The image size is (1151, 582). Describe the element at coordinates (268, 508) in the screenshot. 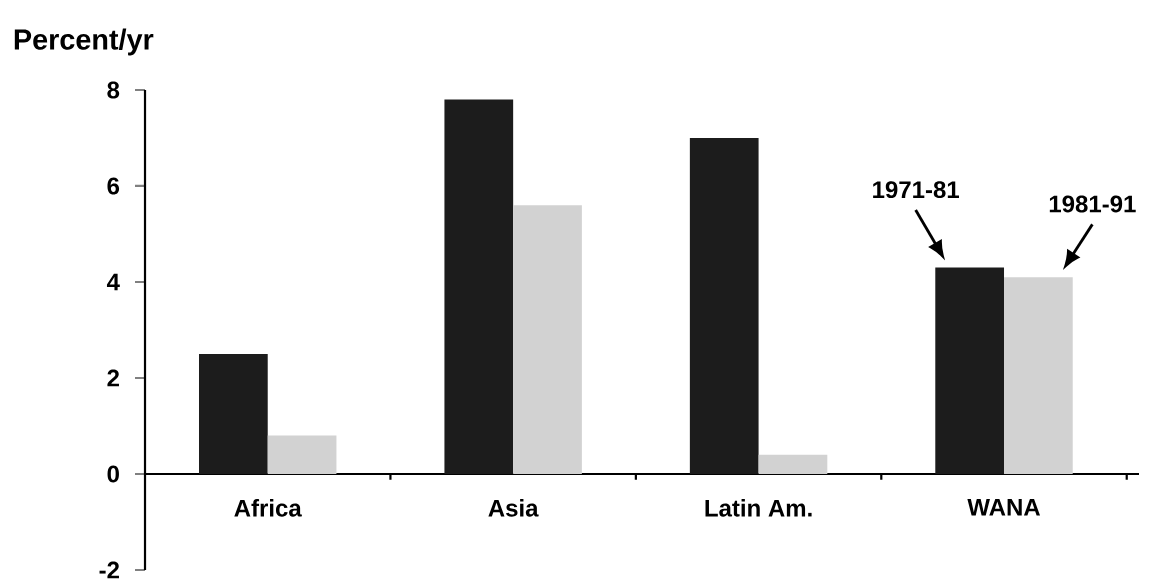

I see `x-tick-label: Africa` at that location.